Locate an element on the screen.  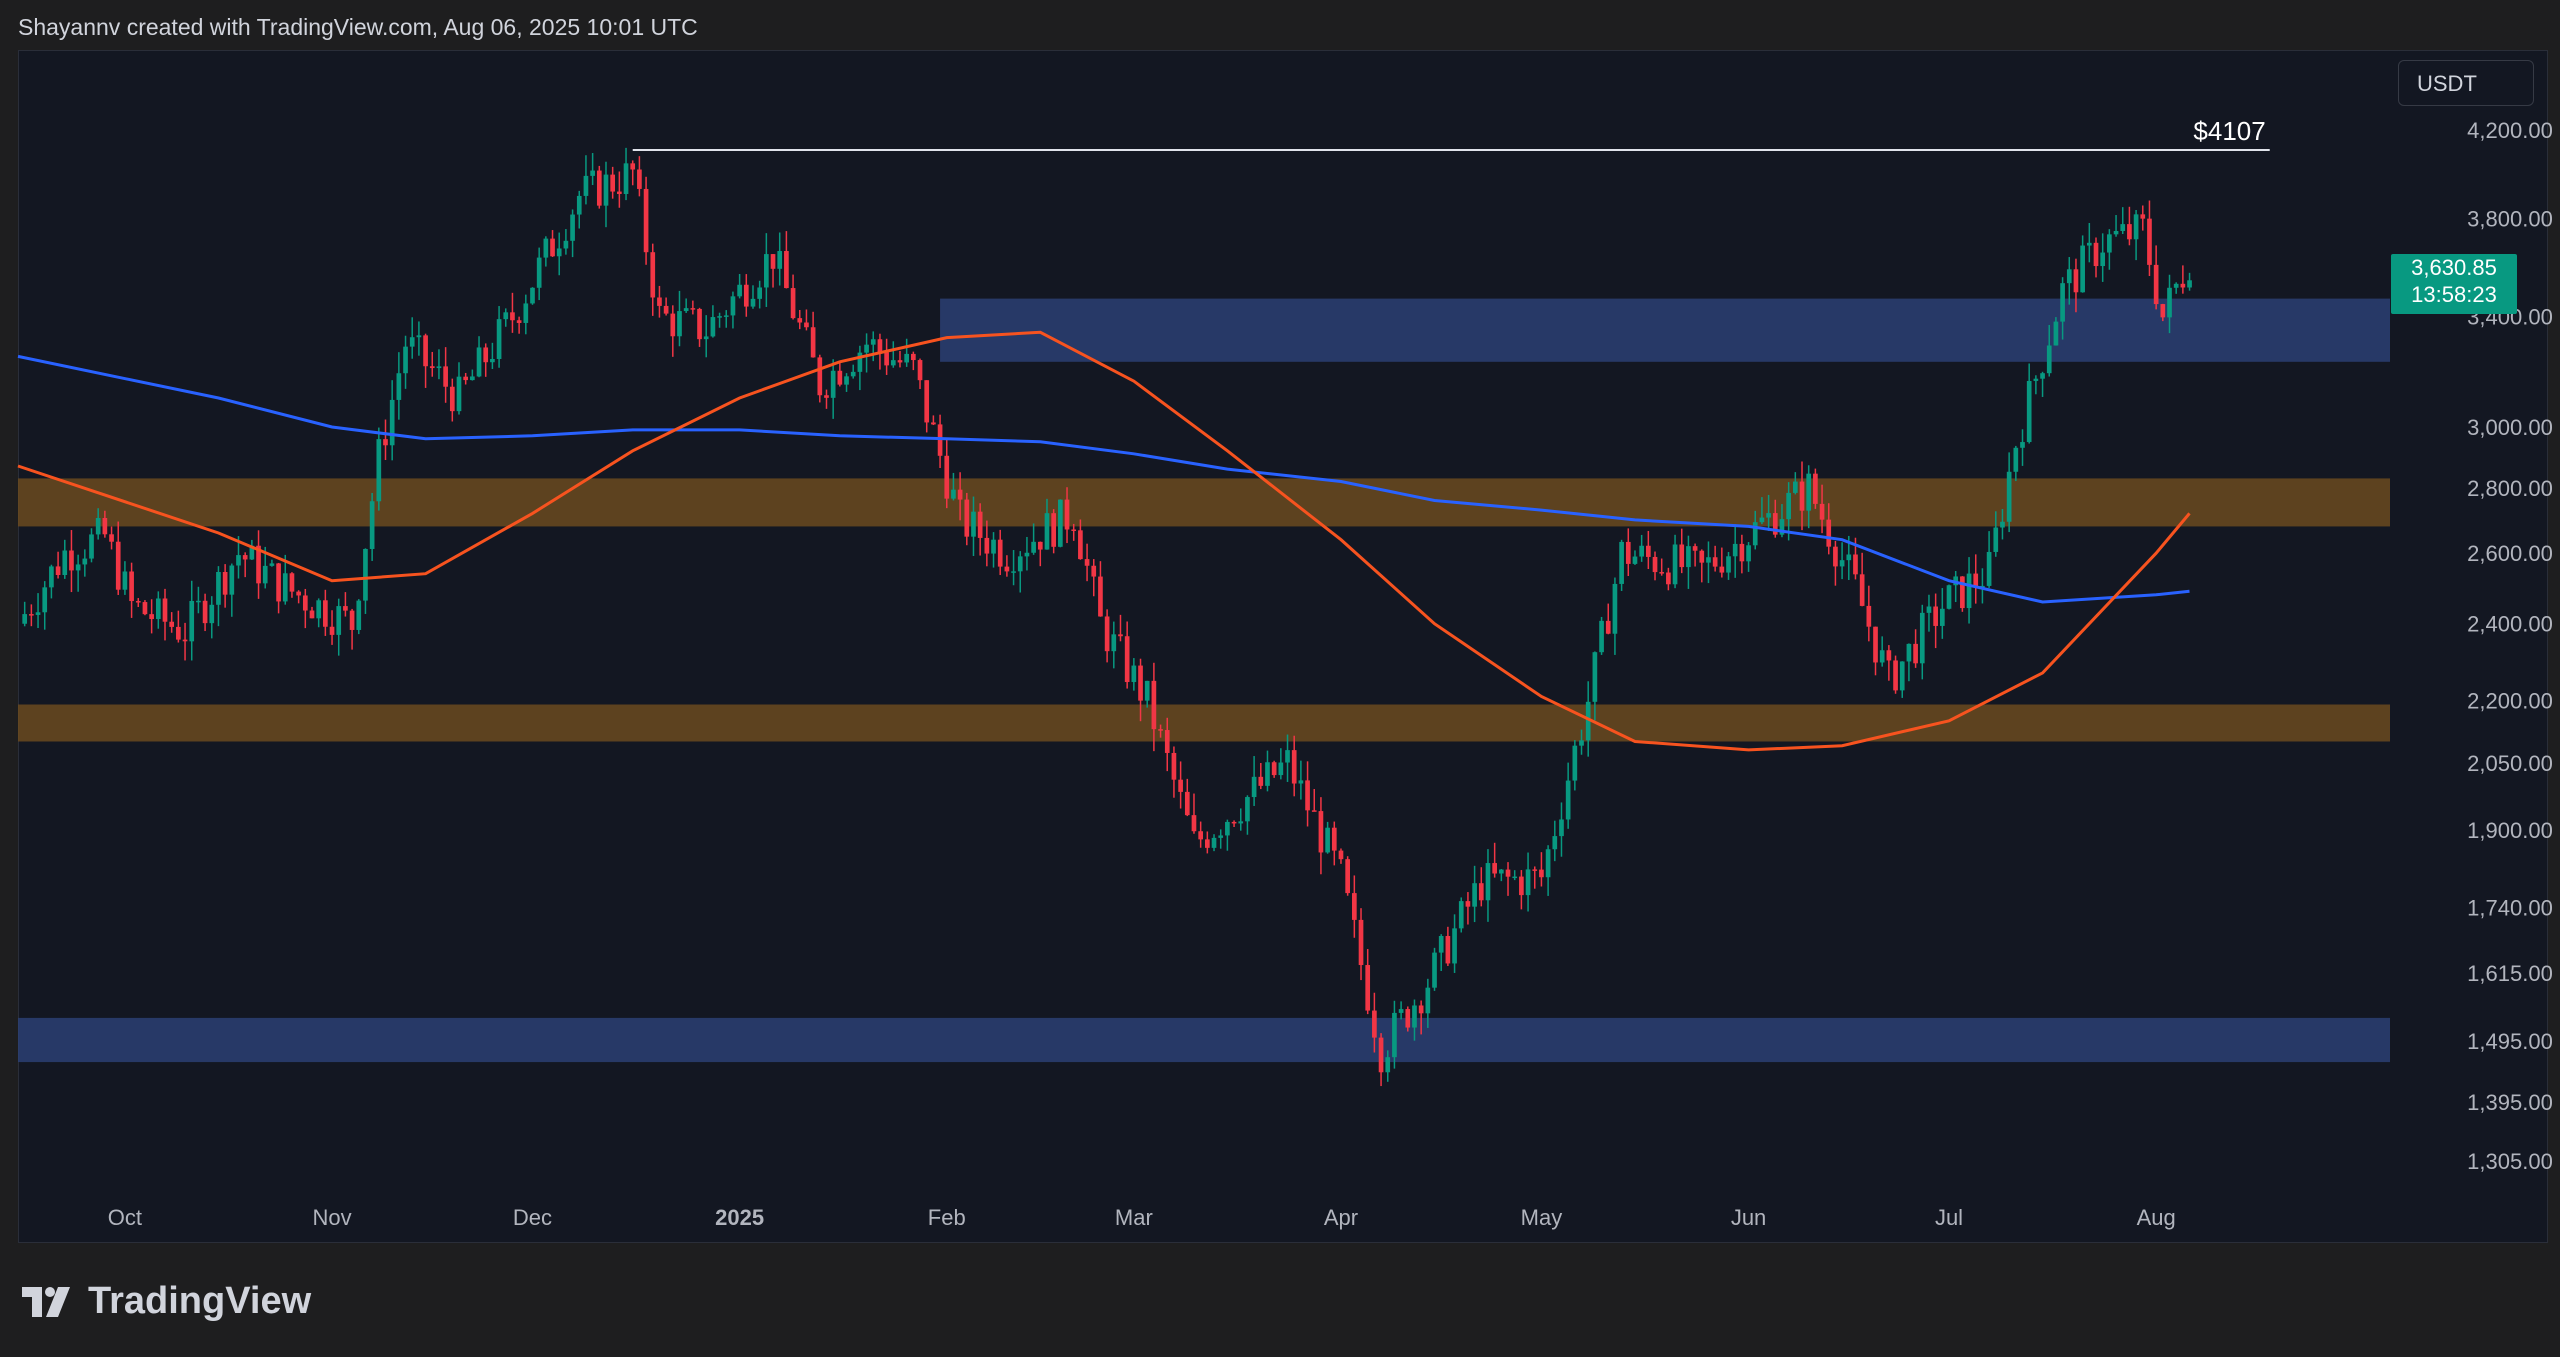
tradingview-logo-text: TradingView is located at coordinates (200, 1301).